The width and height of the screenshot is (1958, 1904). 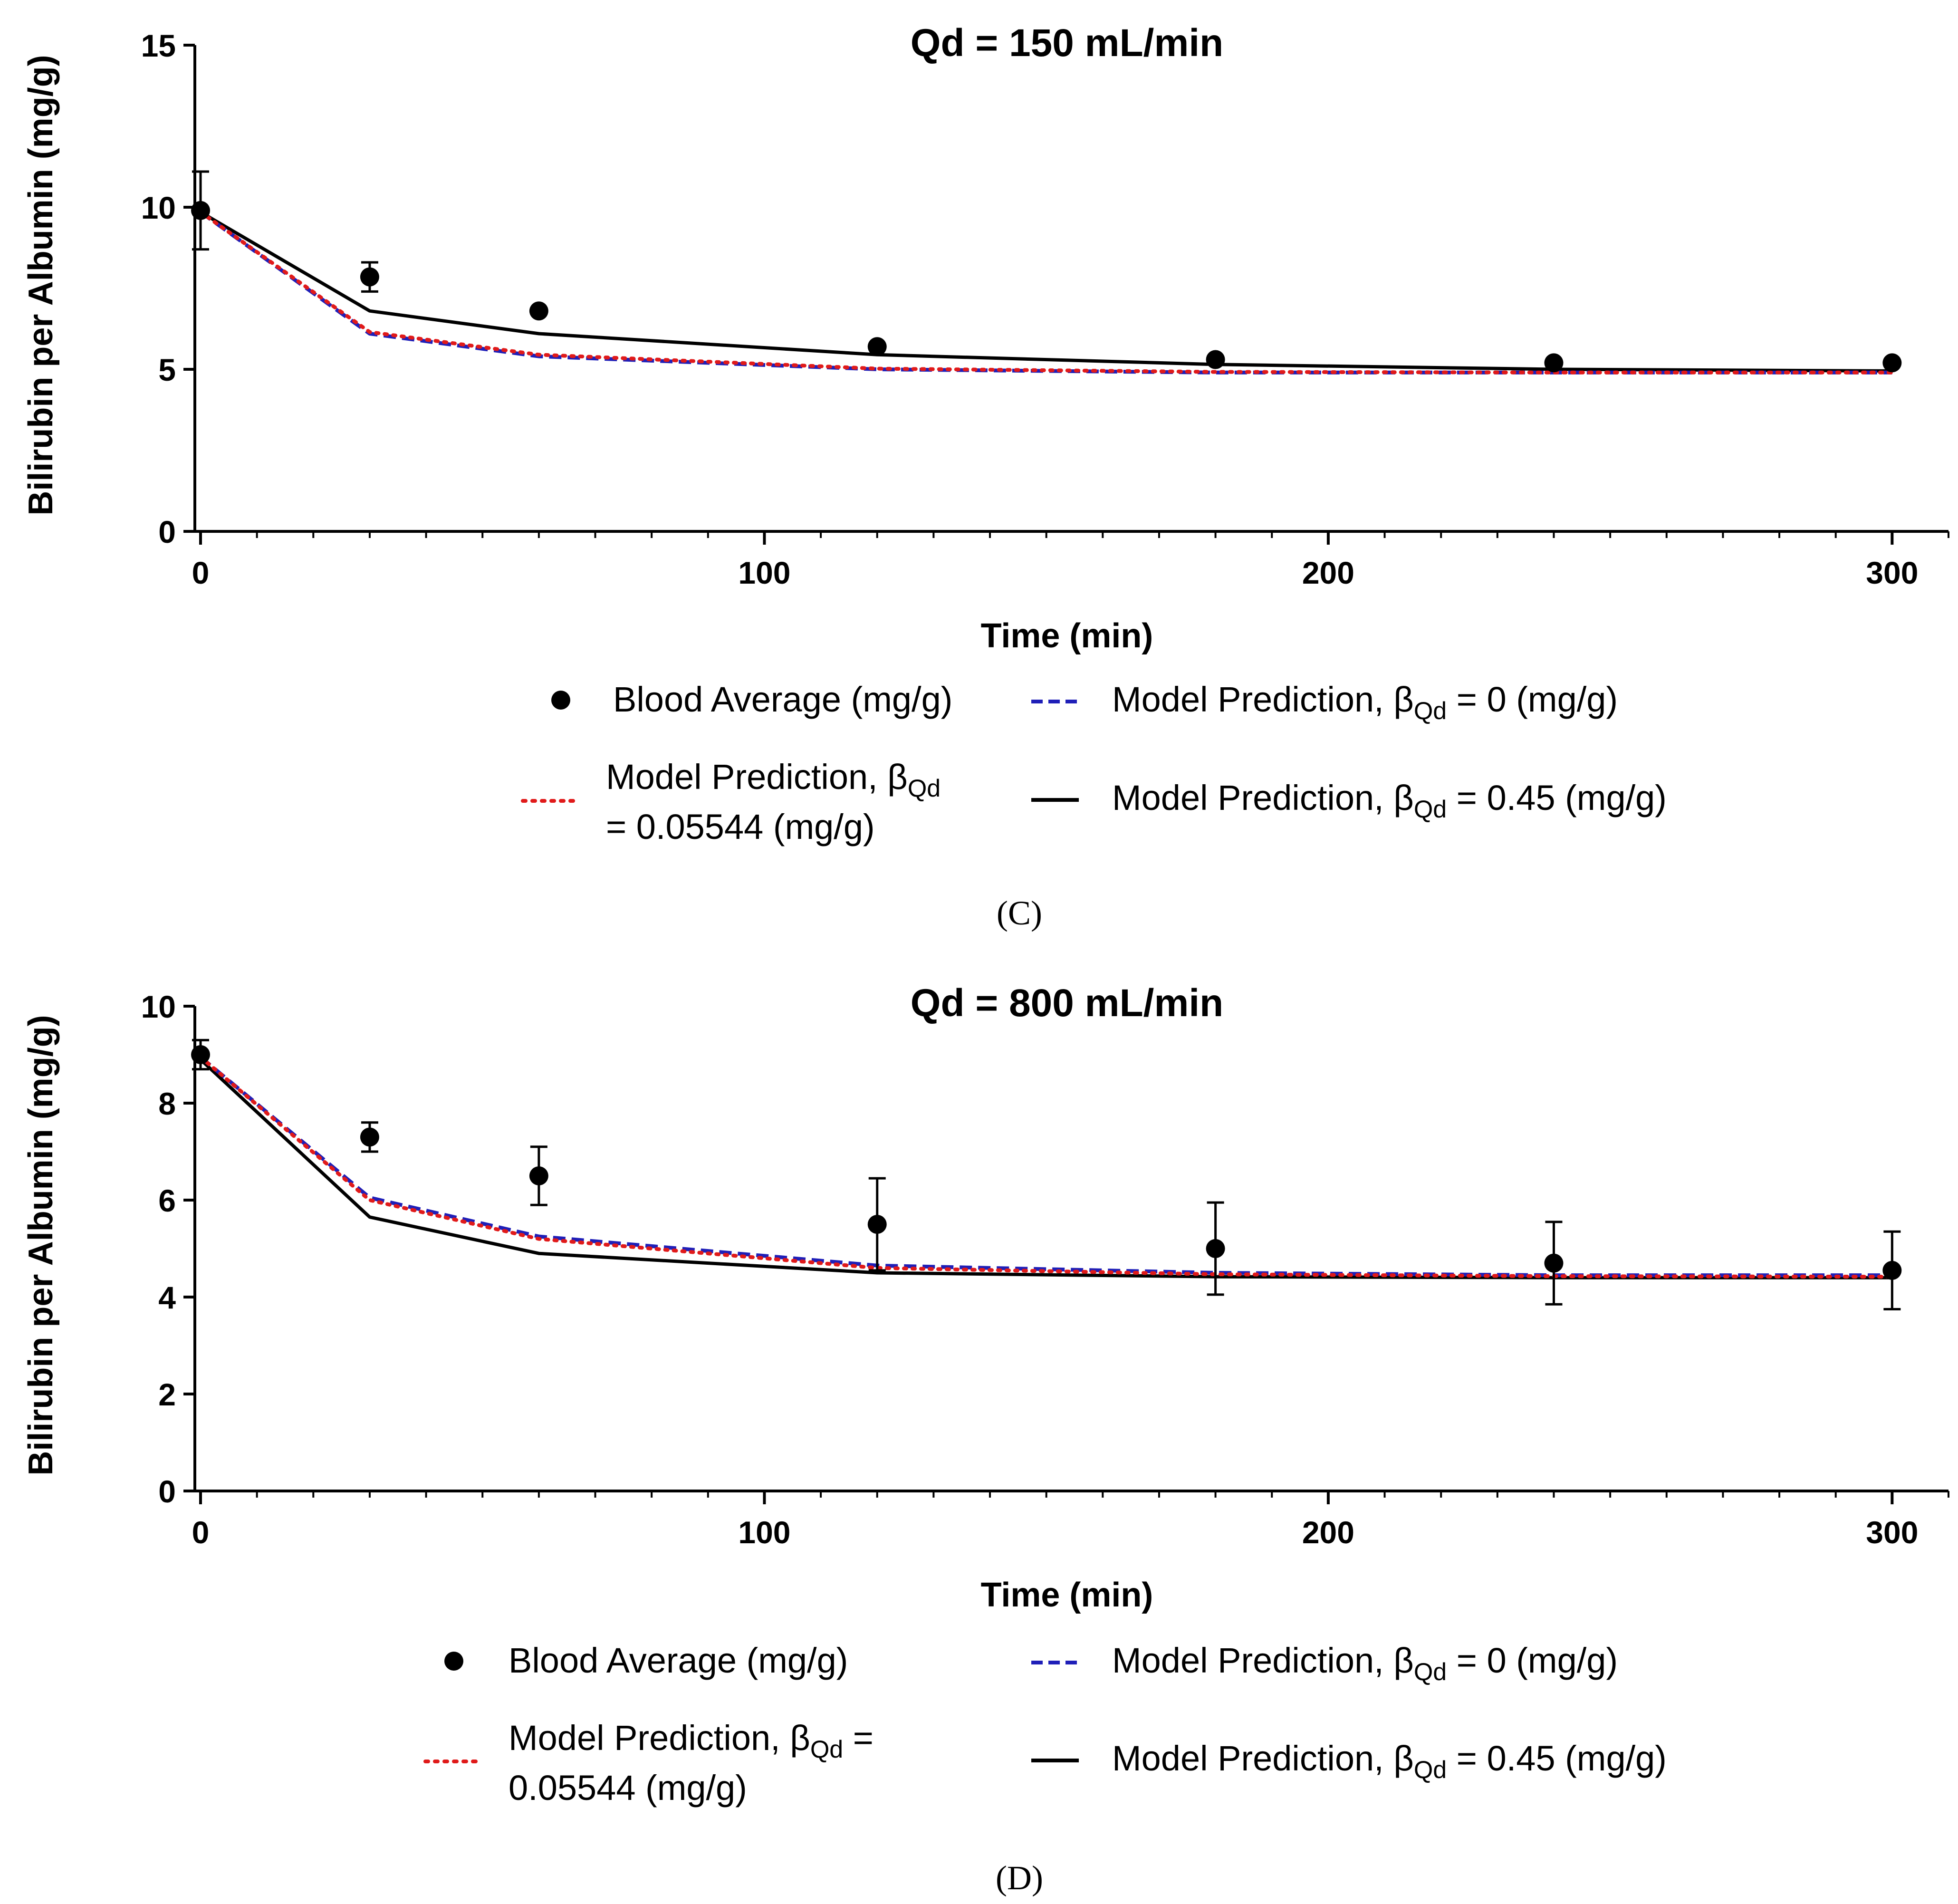 I want to click on chart-title: Qd = 150 mL/min, so click(x=1067, y=43).